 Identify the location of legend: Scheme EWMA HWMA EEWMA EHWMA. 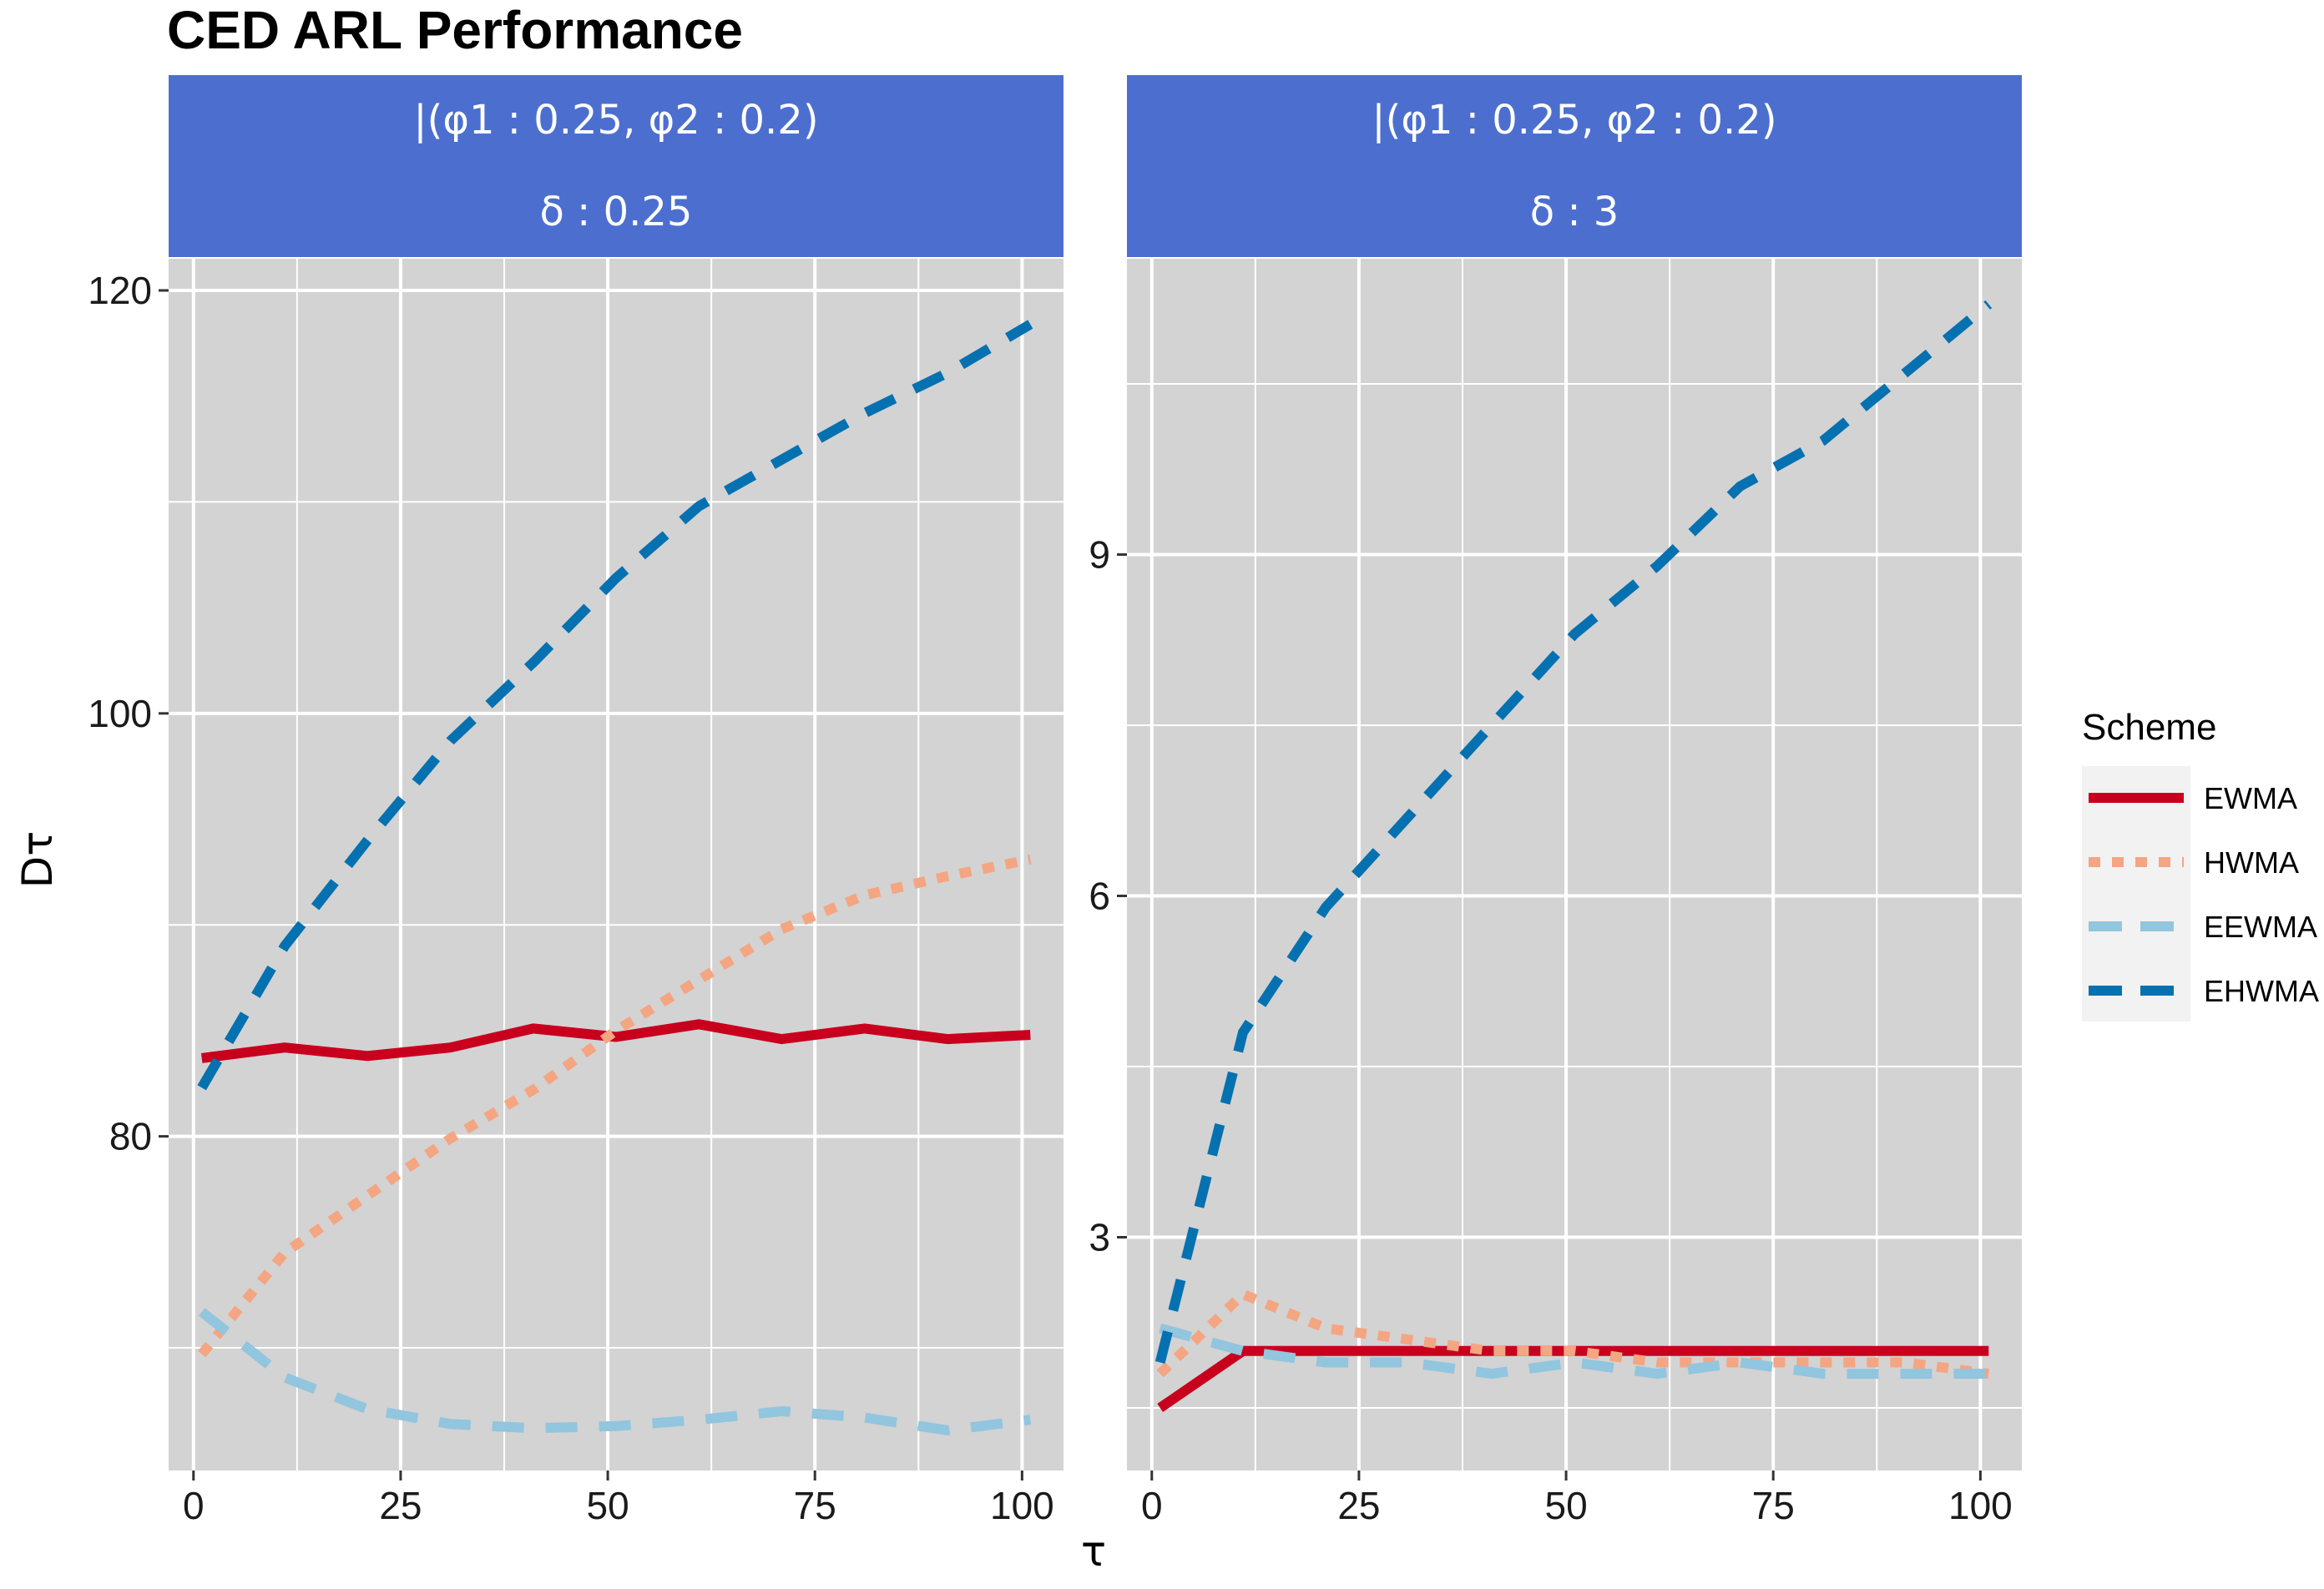
(2200, 865).